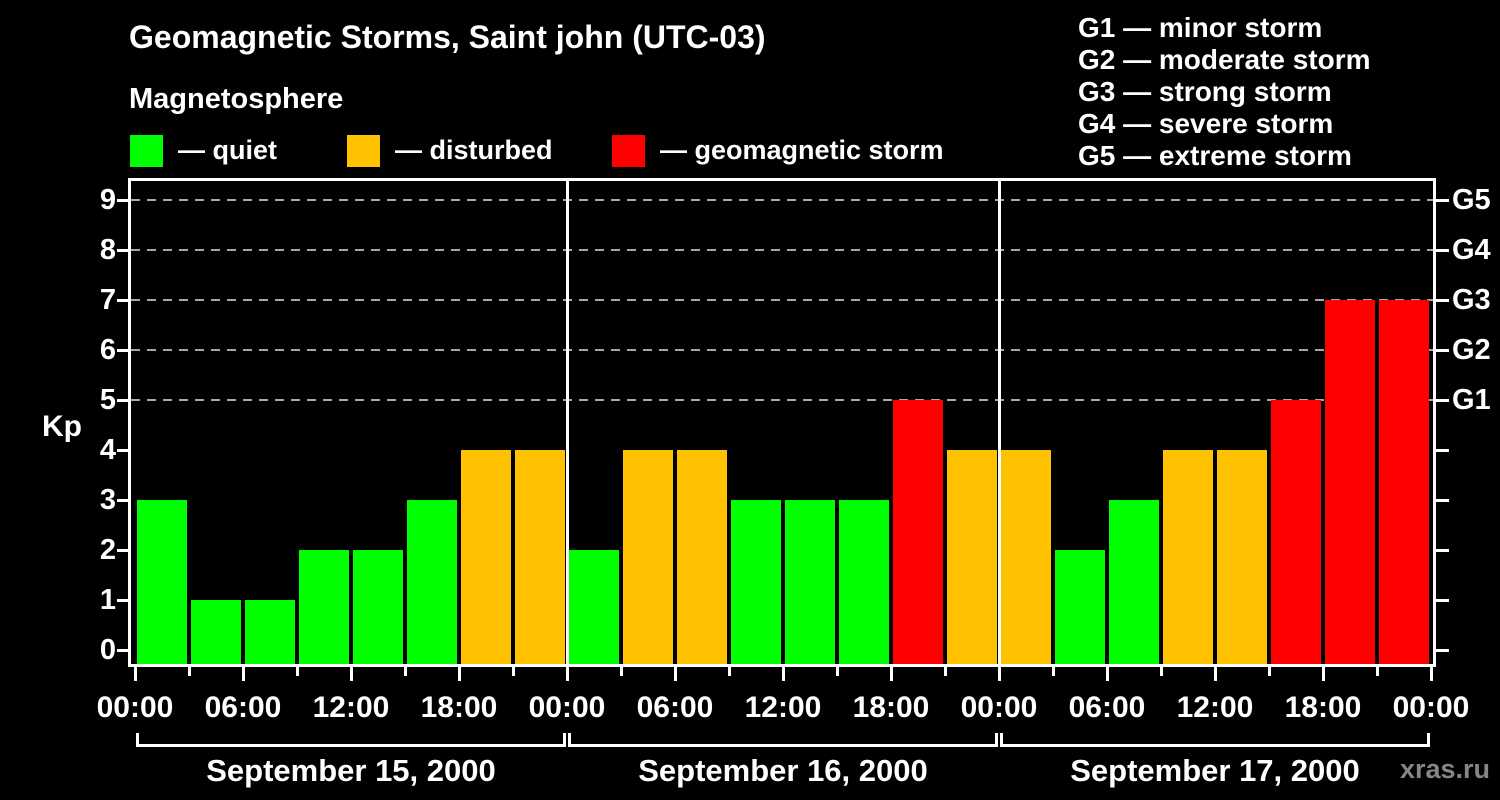 This screenshot has width=1500, height=800. What do you see at coordinates (107, 650) in the screenshot?
I see `y-tick-label: 0` at bounding box center [107, 650].